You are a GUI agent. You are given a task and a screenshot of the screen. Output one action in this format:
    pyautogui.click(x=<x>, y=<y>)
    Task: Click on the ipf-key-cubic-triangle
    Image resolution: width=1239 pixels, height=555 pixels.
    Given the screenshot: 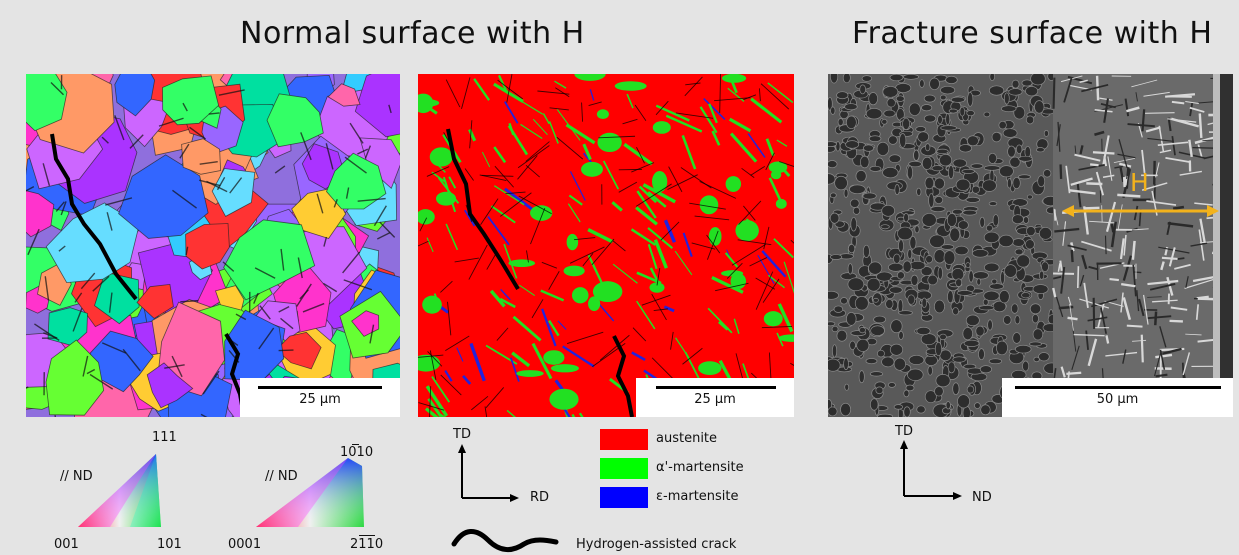 What is the action you would take?
    pyautogui.click(x=119, y=490)
    